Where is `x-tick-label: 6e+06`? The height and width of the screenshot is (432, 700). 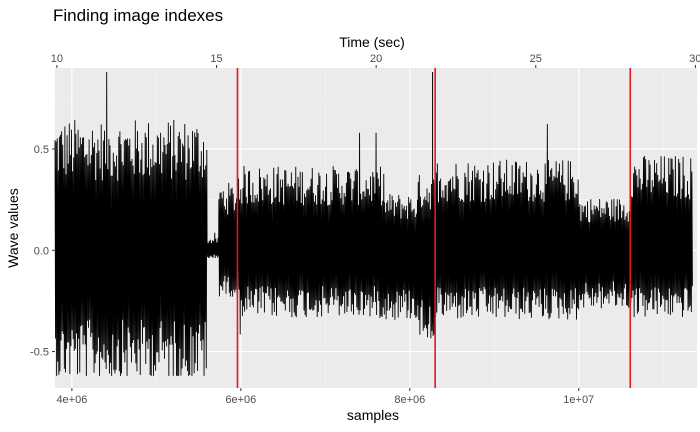
x-tick-label: 6e+06 is located at coordinates (240, 400).